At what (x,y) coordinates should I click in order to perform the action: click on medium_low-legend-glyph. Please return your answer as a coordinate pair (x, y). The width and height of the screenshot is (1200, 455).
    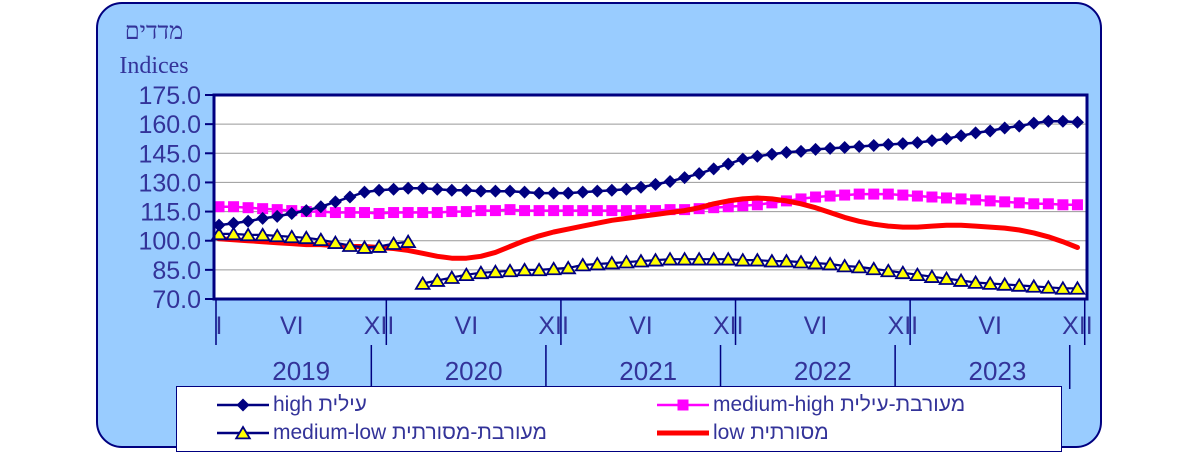
    Looking at the image, I should click on (243, 432).